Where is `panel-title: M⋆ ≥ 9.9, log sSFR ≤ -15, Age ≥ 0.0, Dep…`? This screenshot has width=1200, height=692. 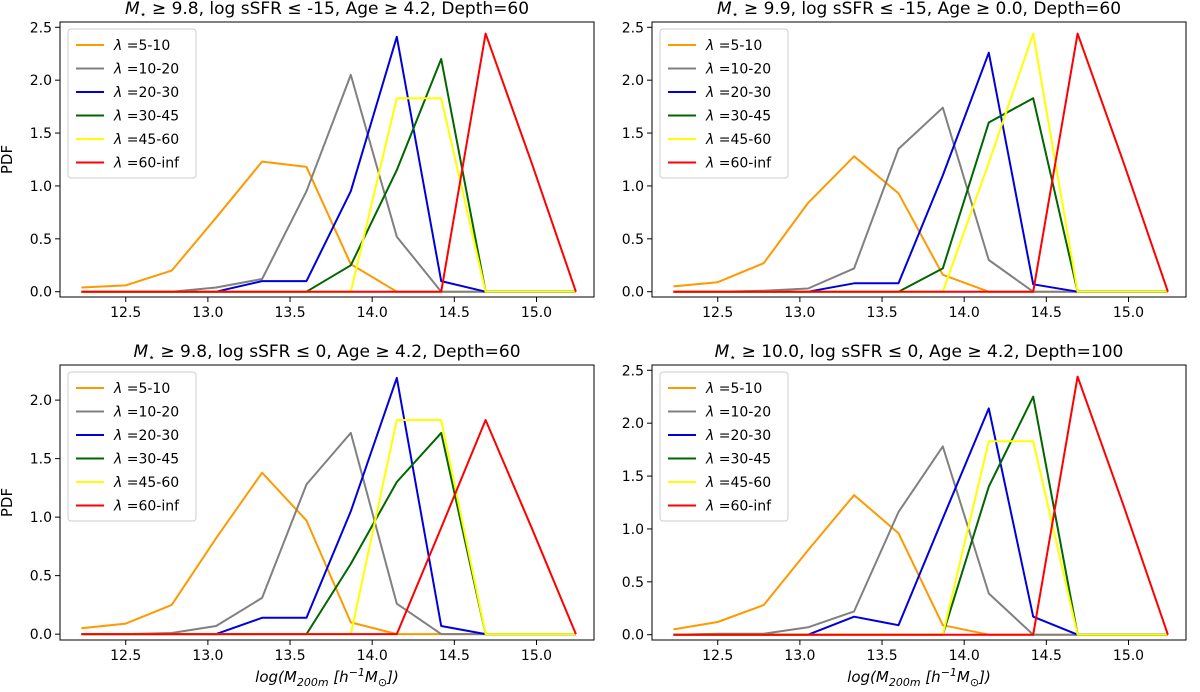 panel-title: M⋆ ≥ 9.9, log sSFR ≤ -15, Age ≥ 0.0, Dep… is located at coordinates (919, 10).